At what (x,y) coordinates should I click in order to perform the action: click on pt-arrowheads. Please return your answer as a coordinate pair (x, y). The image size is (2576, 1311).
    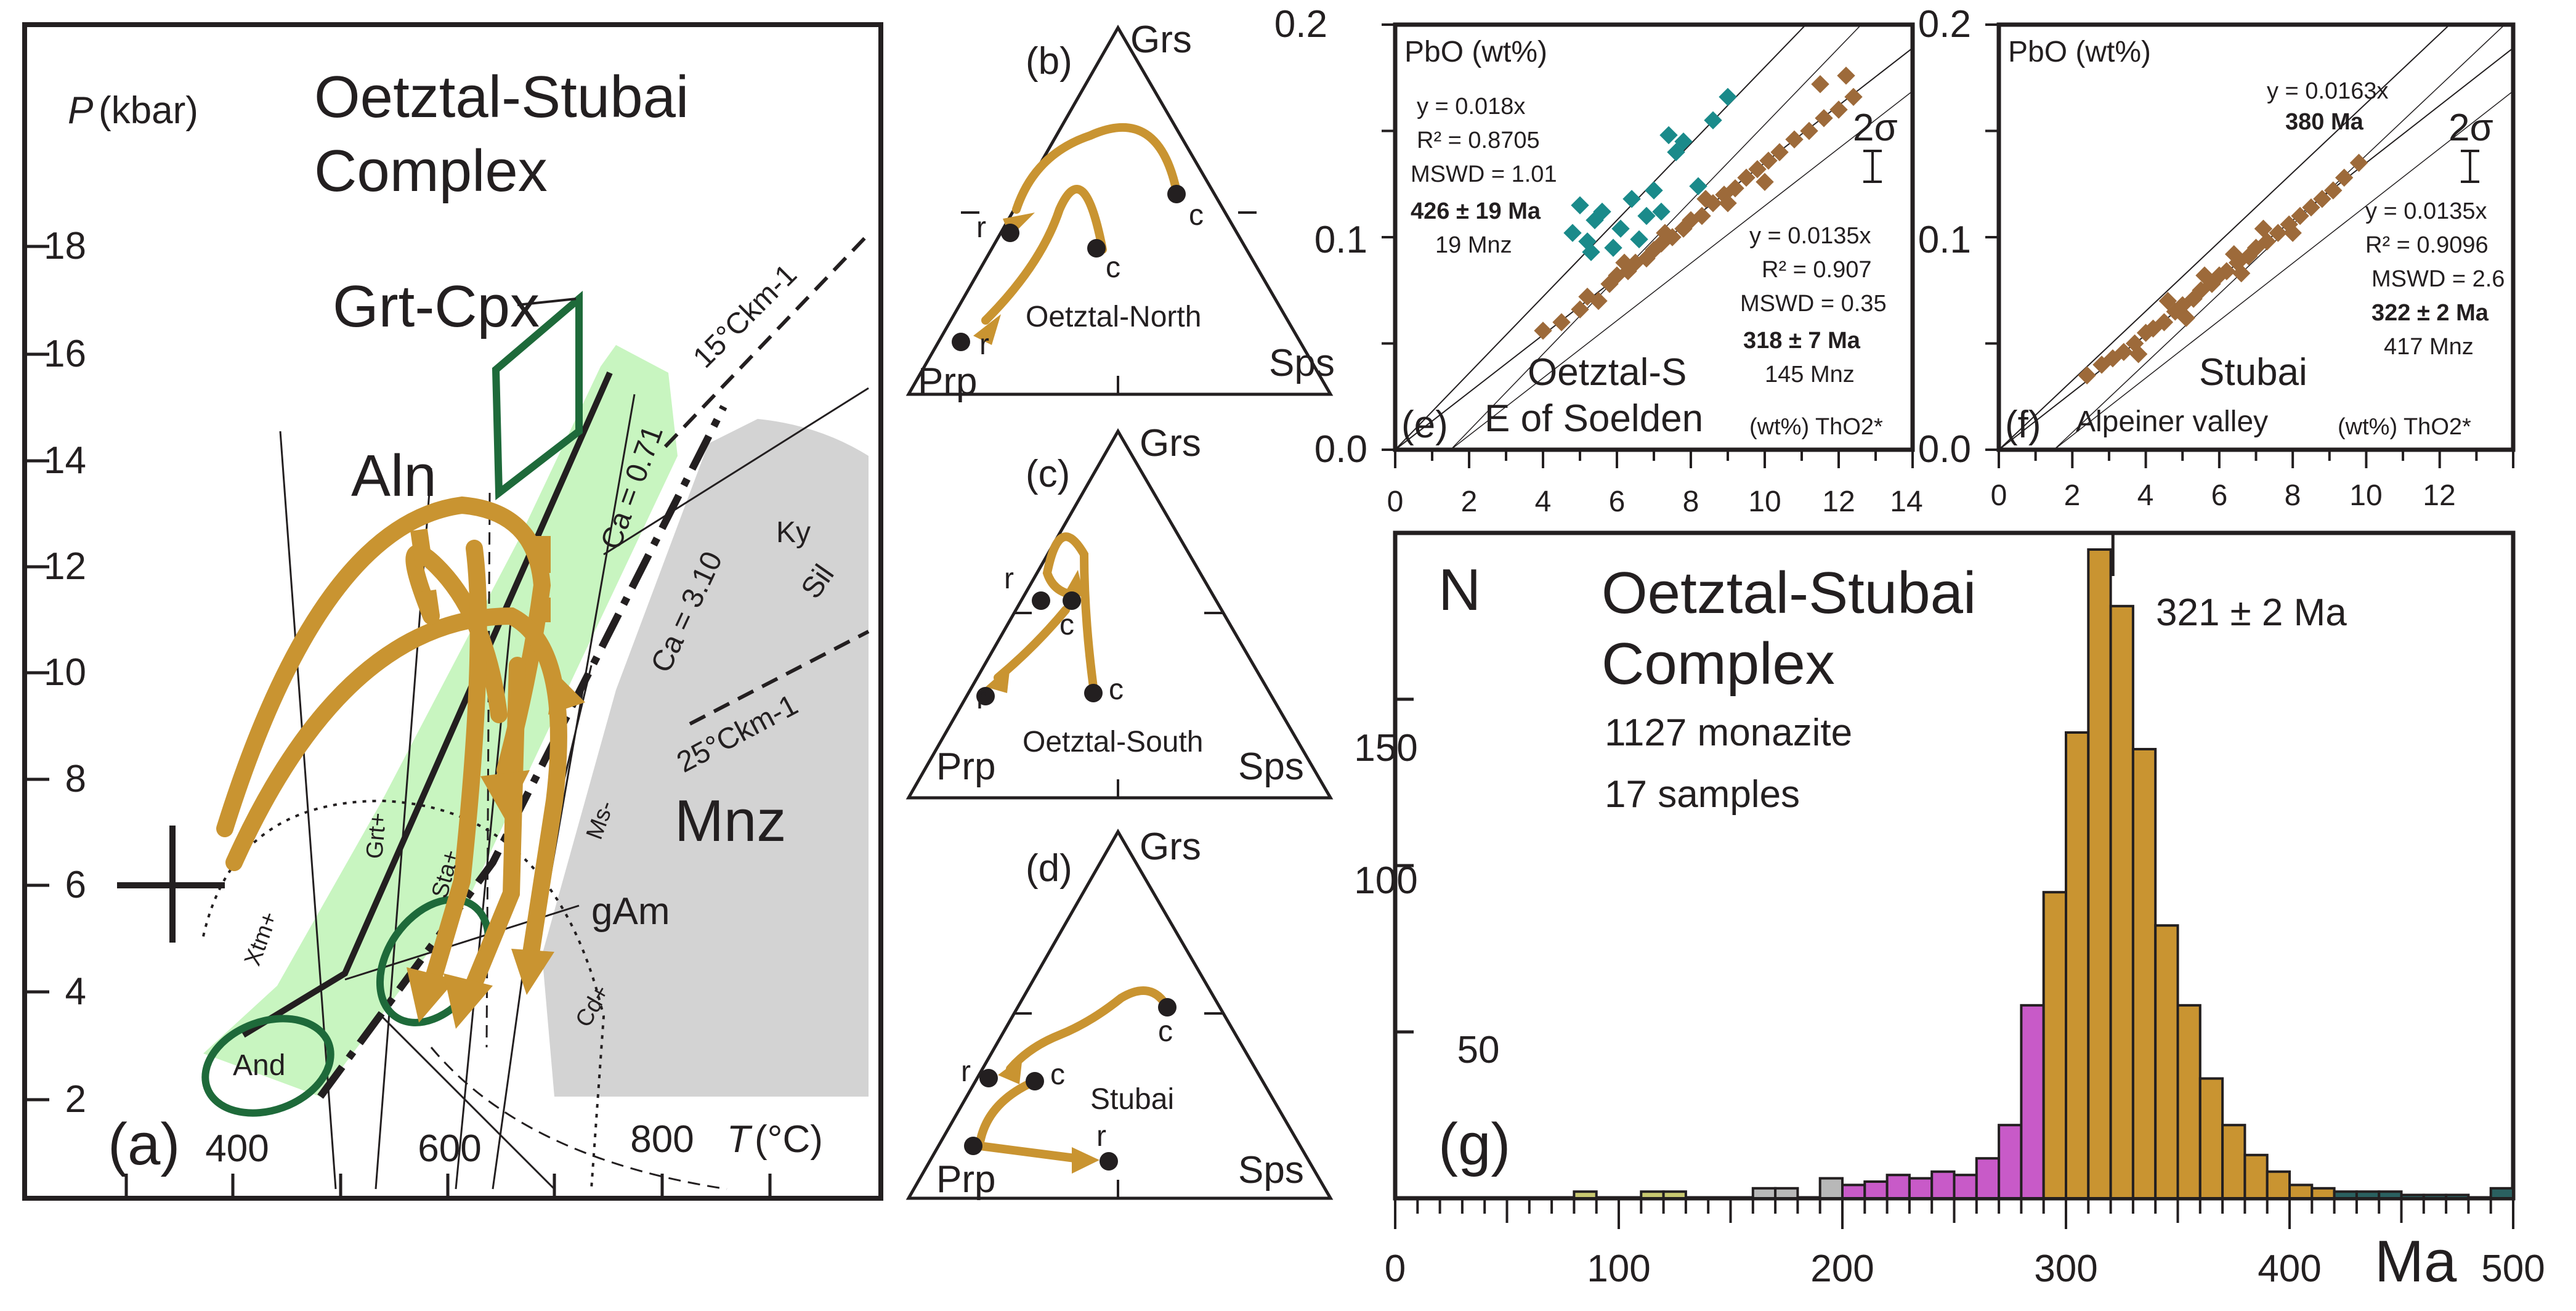
    Looking at the image, I should click on (496, 851).